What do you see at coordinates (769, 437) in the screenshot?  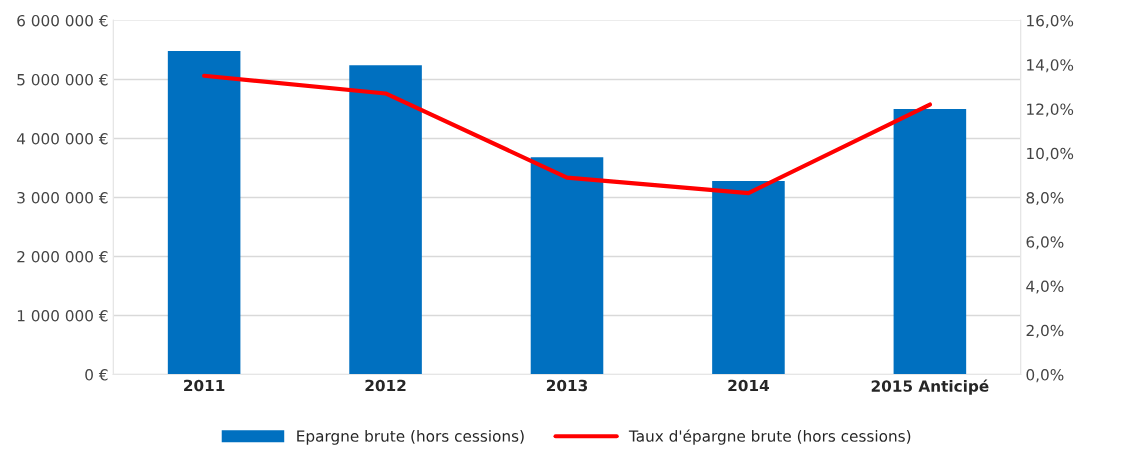 I see `legend-label: Taux d'épargne brute (hors cessions)` at bounding box center [769, 437].